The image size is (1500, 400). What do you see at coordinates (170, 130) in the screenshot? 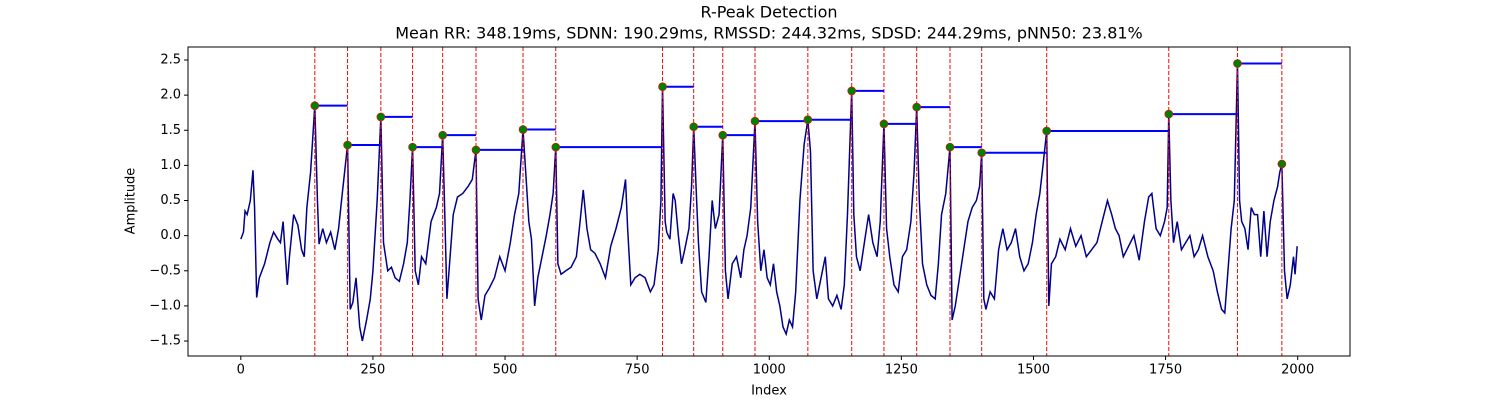
I see `y-tick-label: 1.5` at bounding box center [170, 130].